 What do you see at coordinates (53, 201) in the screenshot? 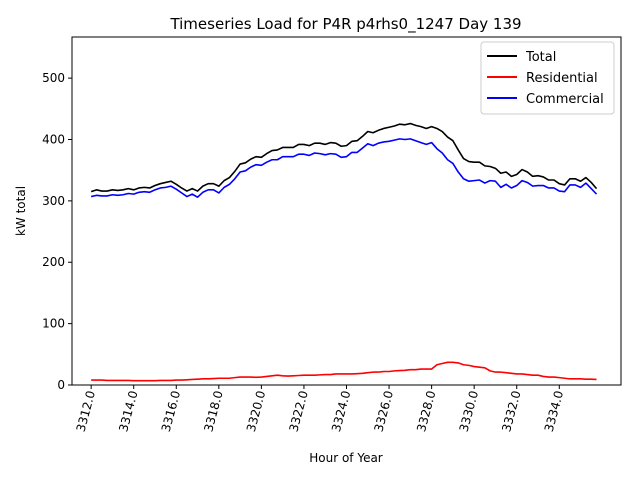
I see `y-tick-label: 300` at bounding box center [53, 201].